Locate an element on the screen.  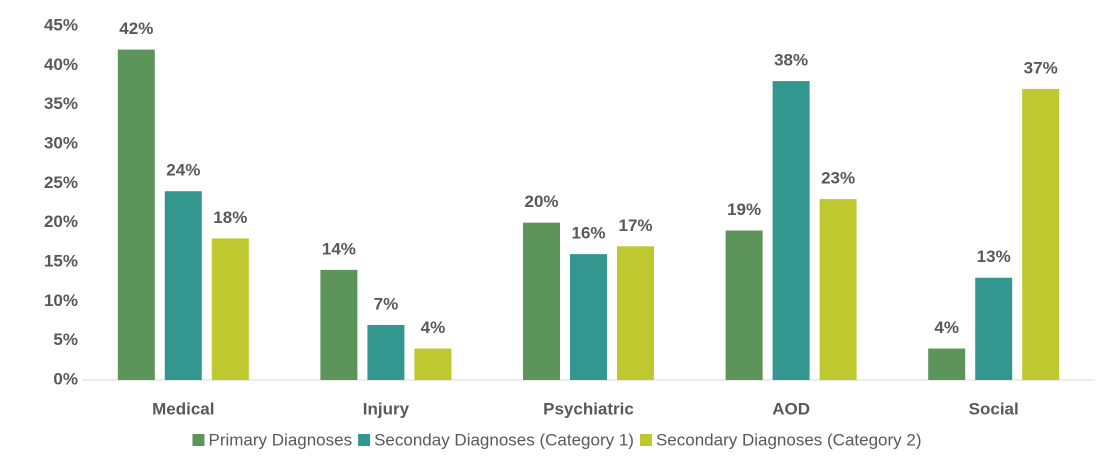
legend-label: Secondary Diagnoses (Category 2) is located at coordinates (789, 439).